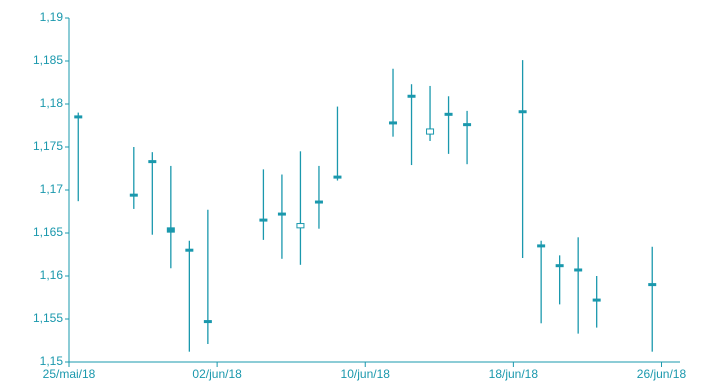  Describe the element at coordinates (366, 374) in the screenshot. I see `x-tick-label: 10/jun/18` at that location.